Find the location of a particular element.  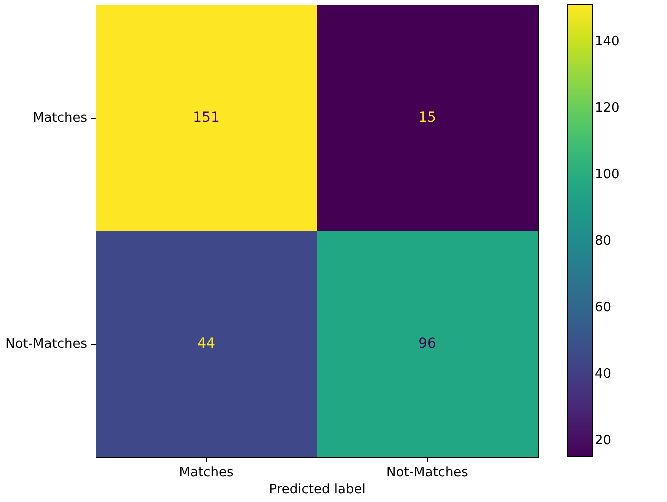

data-label: 44 is located at coordinates (207, 344).